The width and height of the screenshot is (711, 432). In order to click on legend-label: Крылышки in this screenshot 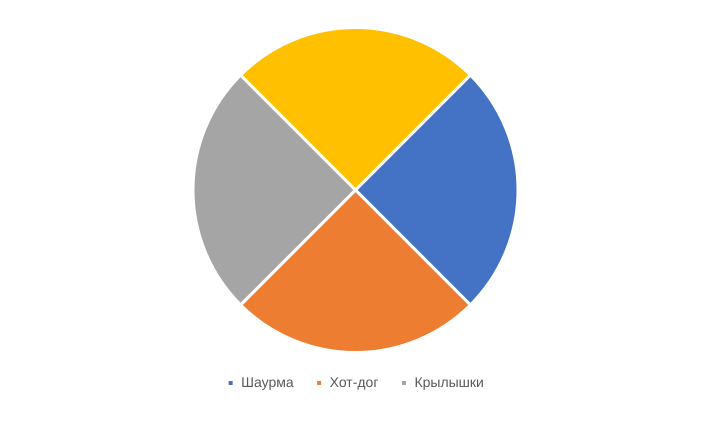, I will do `click(449, 382)`.